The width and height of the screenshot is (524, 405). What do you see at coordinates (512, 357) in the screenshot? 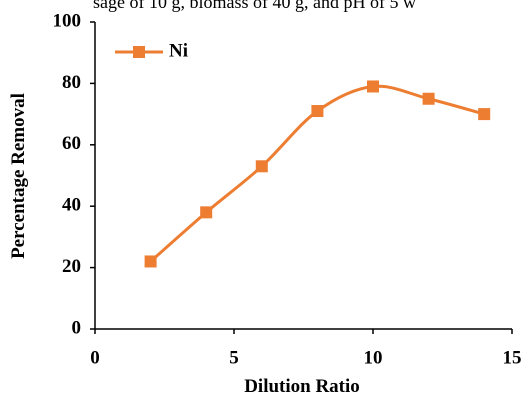
I see `x-tick-label: 15` at bounding box center [512, 357].